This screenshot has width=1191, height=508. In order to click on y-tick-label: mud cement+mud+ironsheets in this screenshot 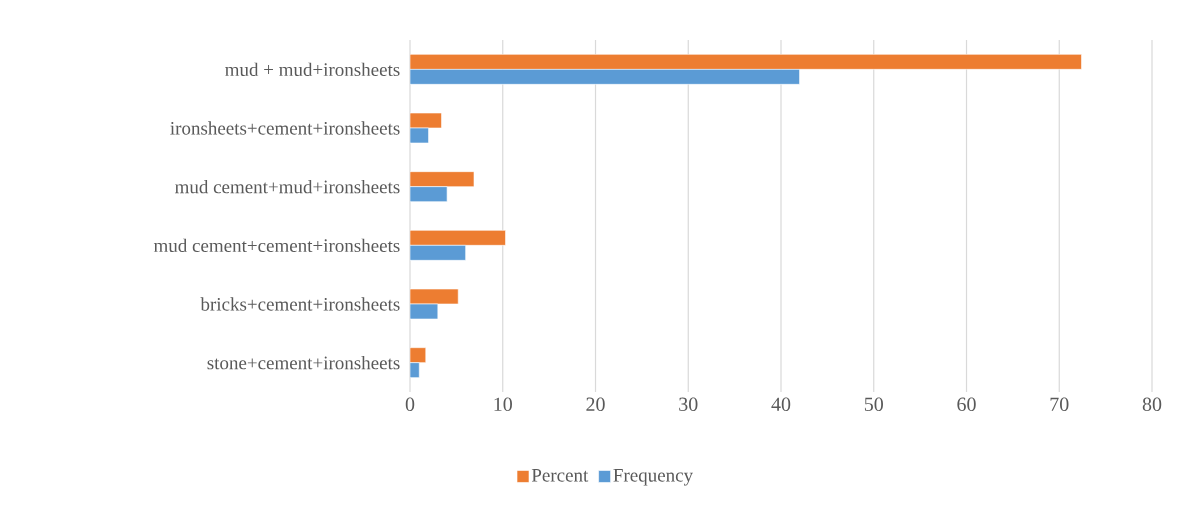, I will do `click(287, 186)`.